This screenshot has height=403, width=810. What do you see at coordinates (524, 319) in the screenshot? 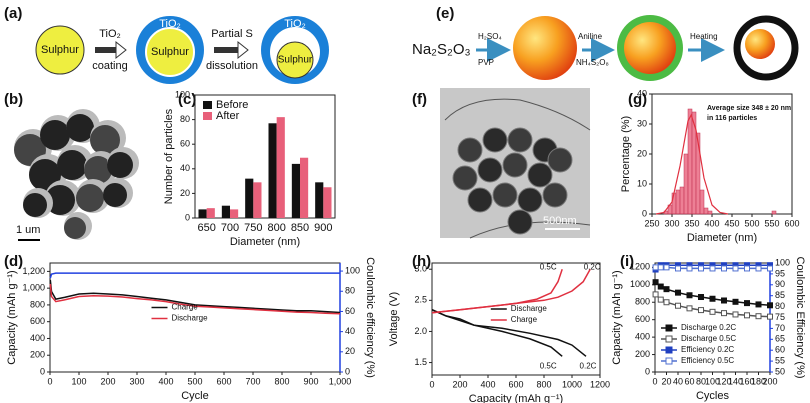
I see `legend-label: Charge` at bounding box center [524, 319].